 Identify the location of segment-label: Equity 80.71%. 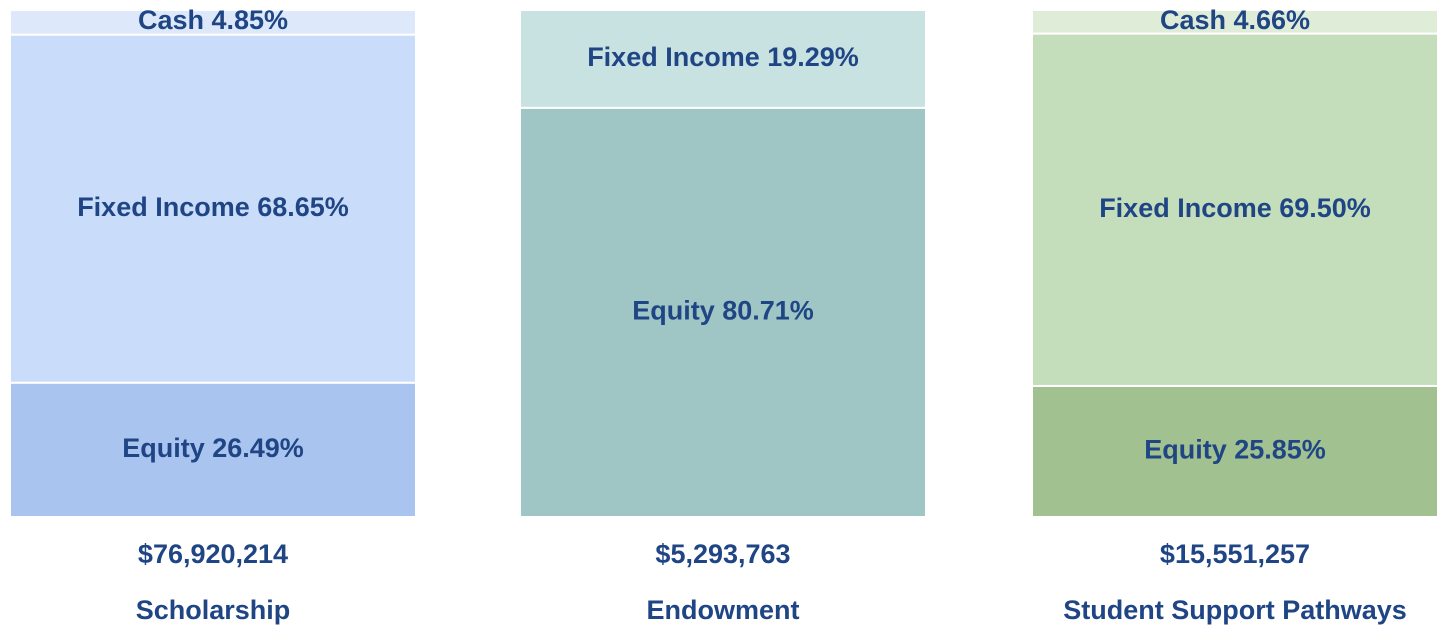
(723, 311).